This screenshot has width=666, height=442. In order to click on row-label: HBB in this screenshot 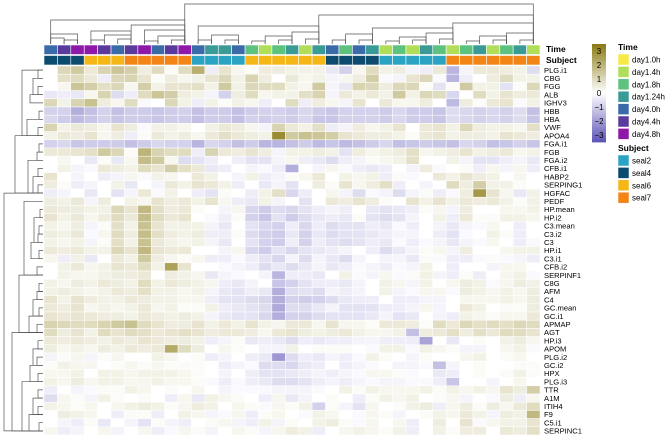, I will do `click(552, 111)`.